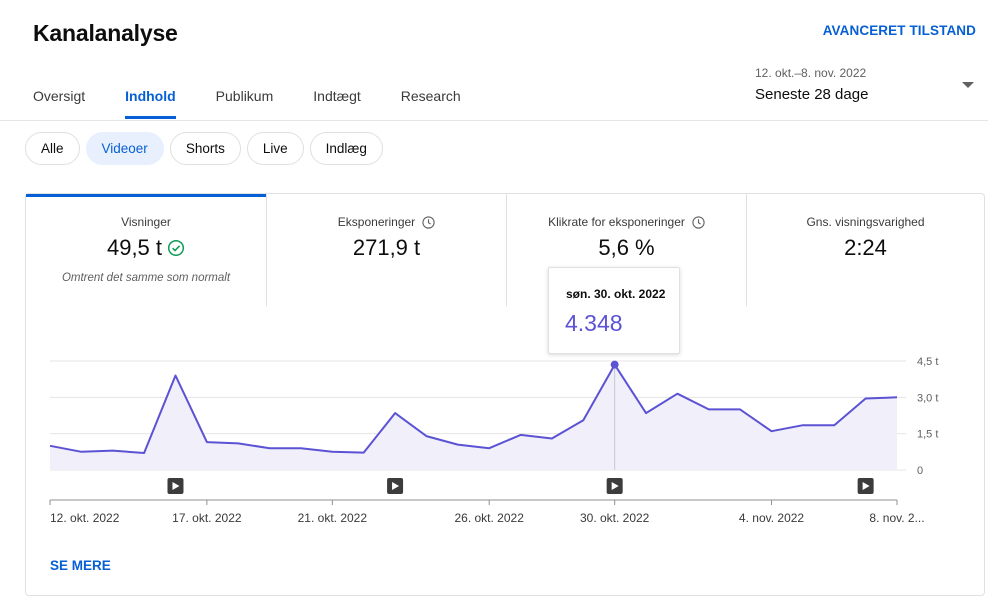 Image resolution: width=988 pixels, height=596 pixels. I want to click on x-tick-label: 26. okt. 2022, so click(489, 518).